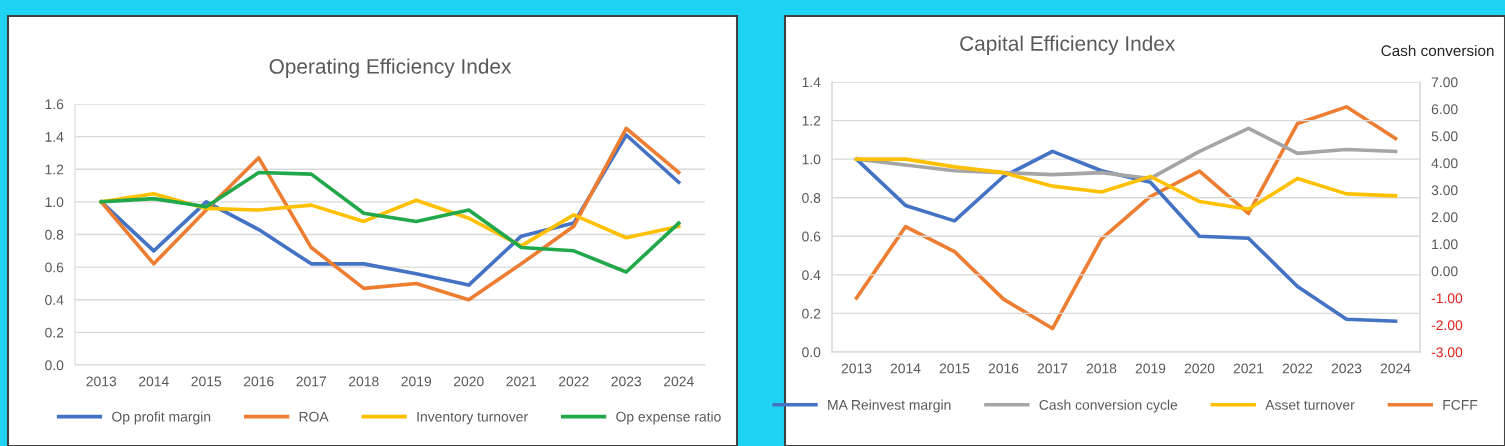 The image size is (1505, 446). What do you see at coordinates (1310, 405) in the screenshot?
I see `legend-label: Asset turnover` at bounding box center [1310, 405].